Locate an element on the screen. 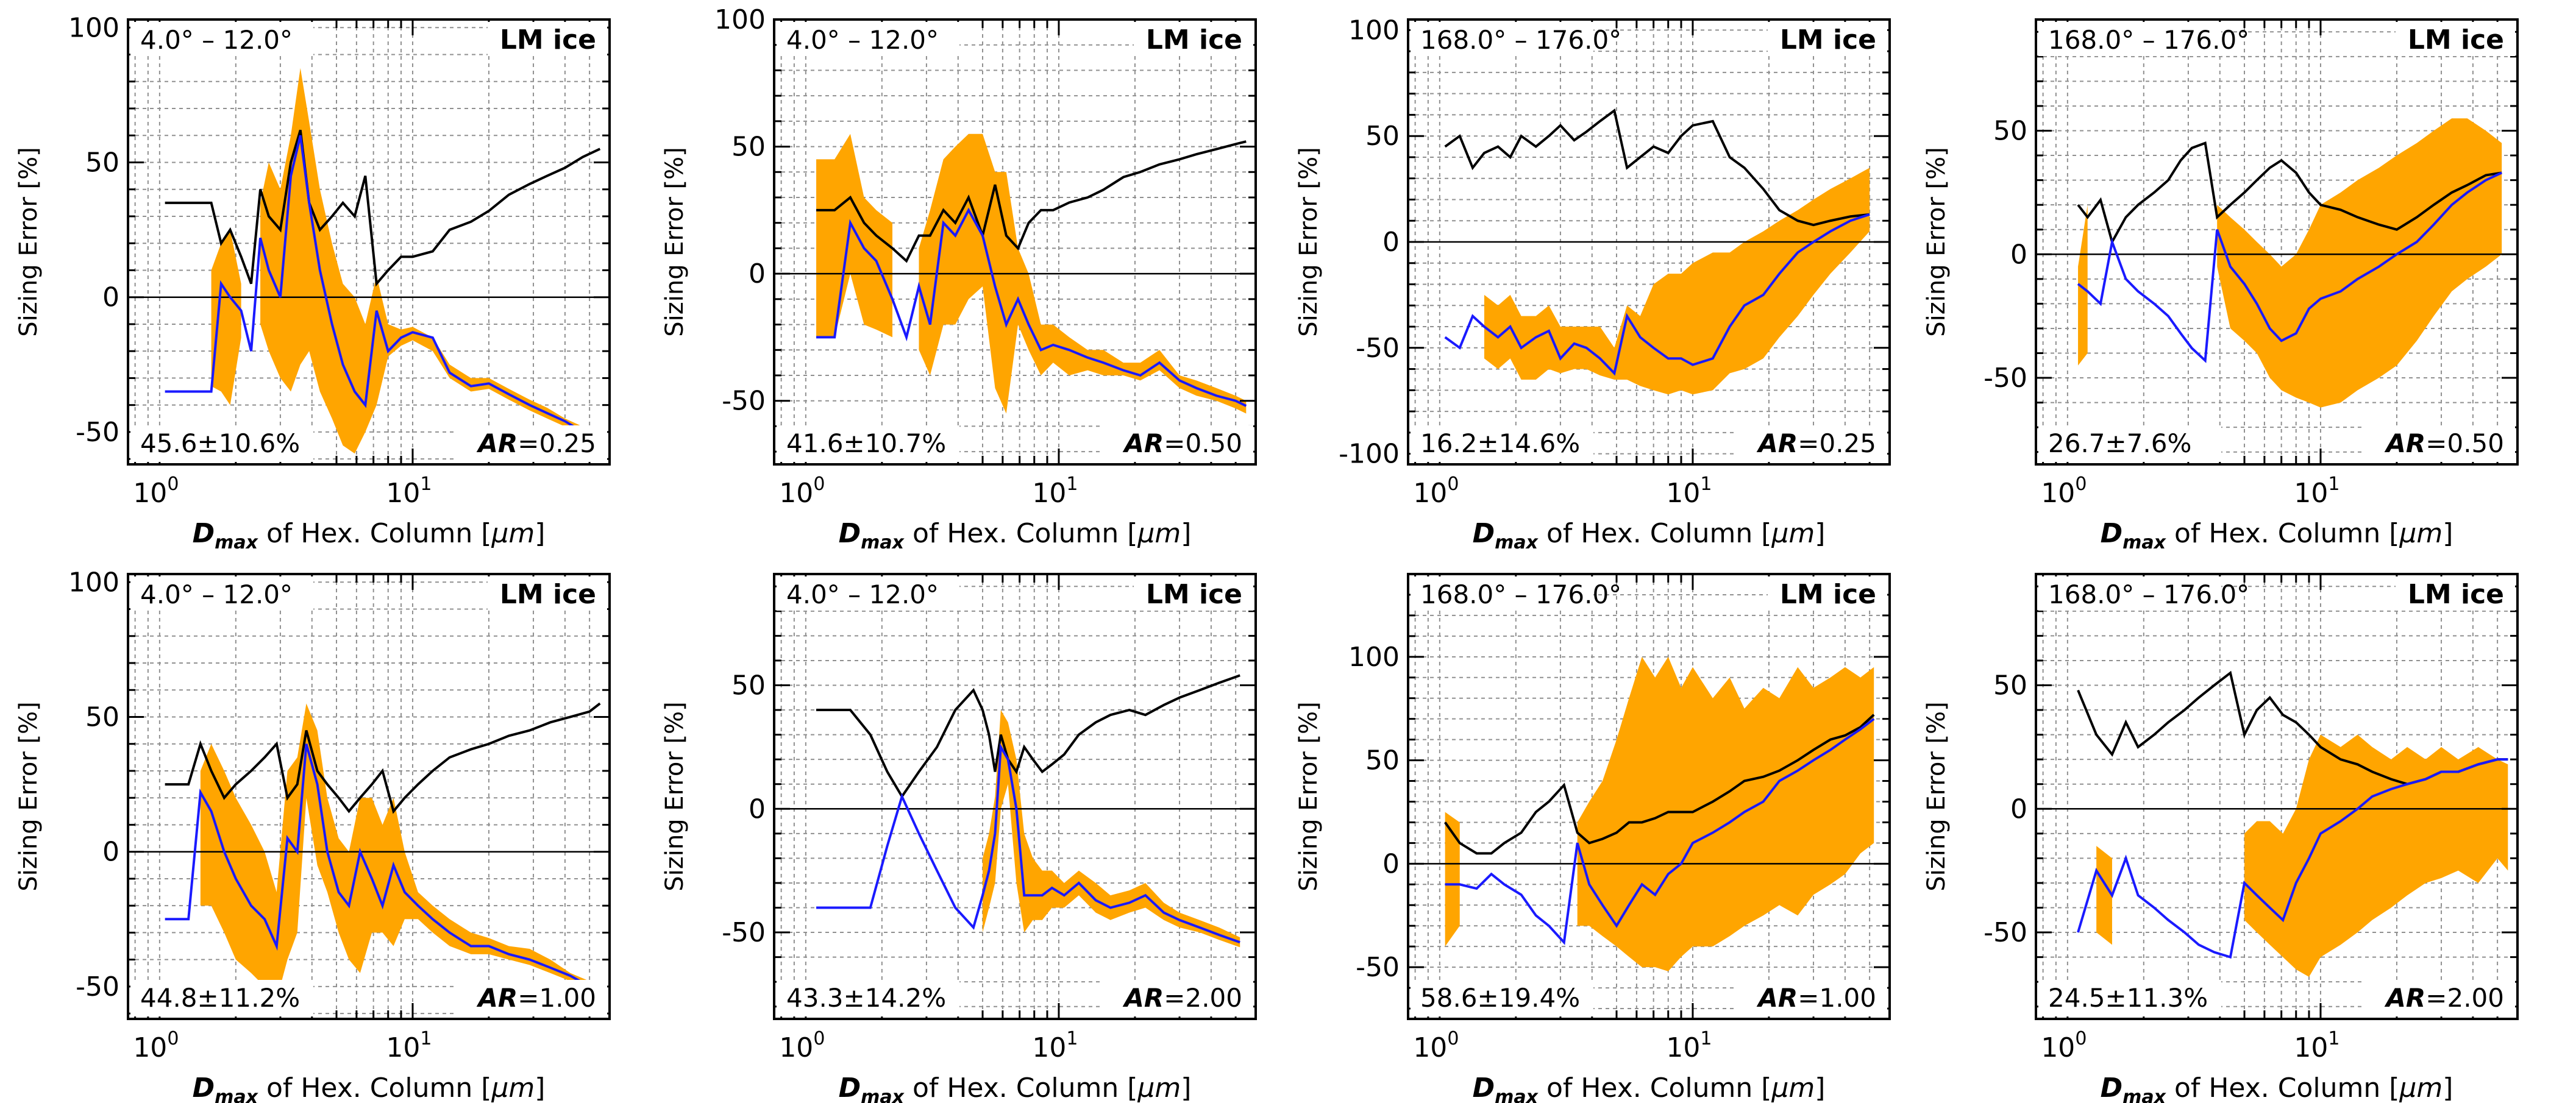 This screenshot has height=1103, width=2576. y-ticks: -50 0 50 100 is located at coordinates (985, 229).